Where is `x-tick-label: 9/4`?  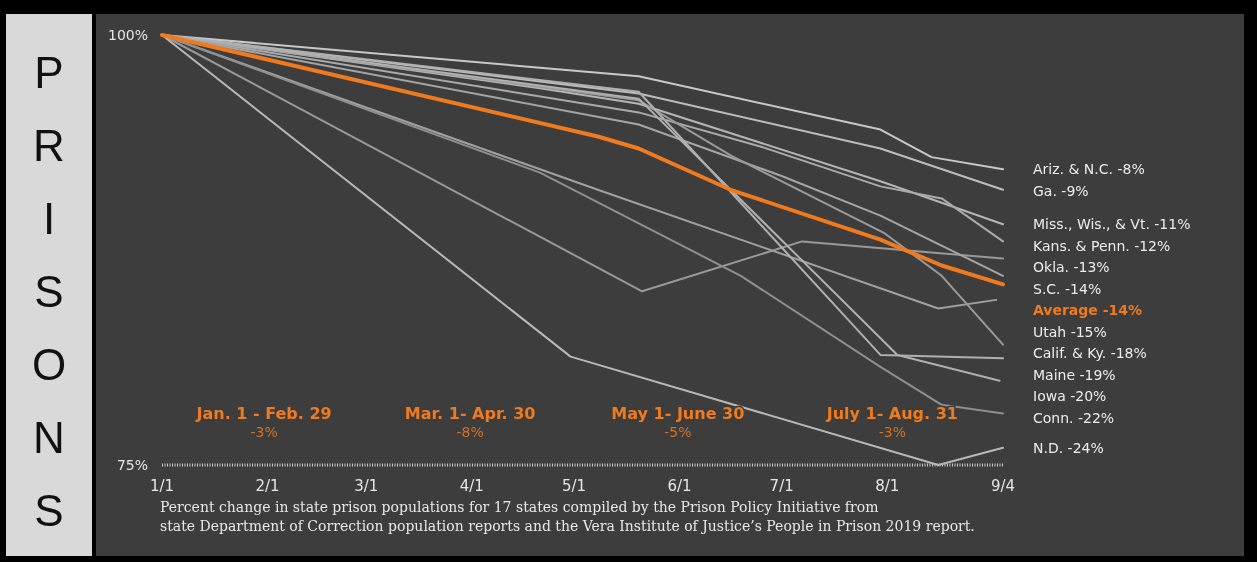 x-tick-label: 9/4 is located at coordinates (1003, 486).